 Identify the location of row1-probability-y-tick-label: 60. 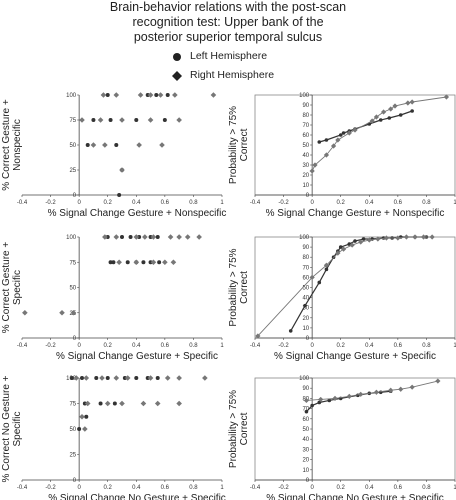
(305, 136).